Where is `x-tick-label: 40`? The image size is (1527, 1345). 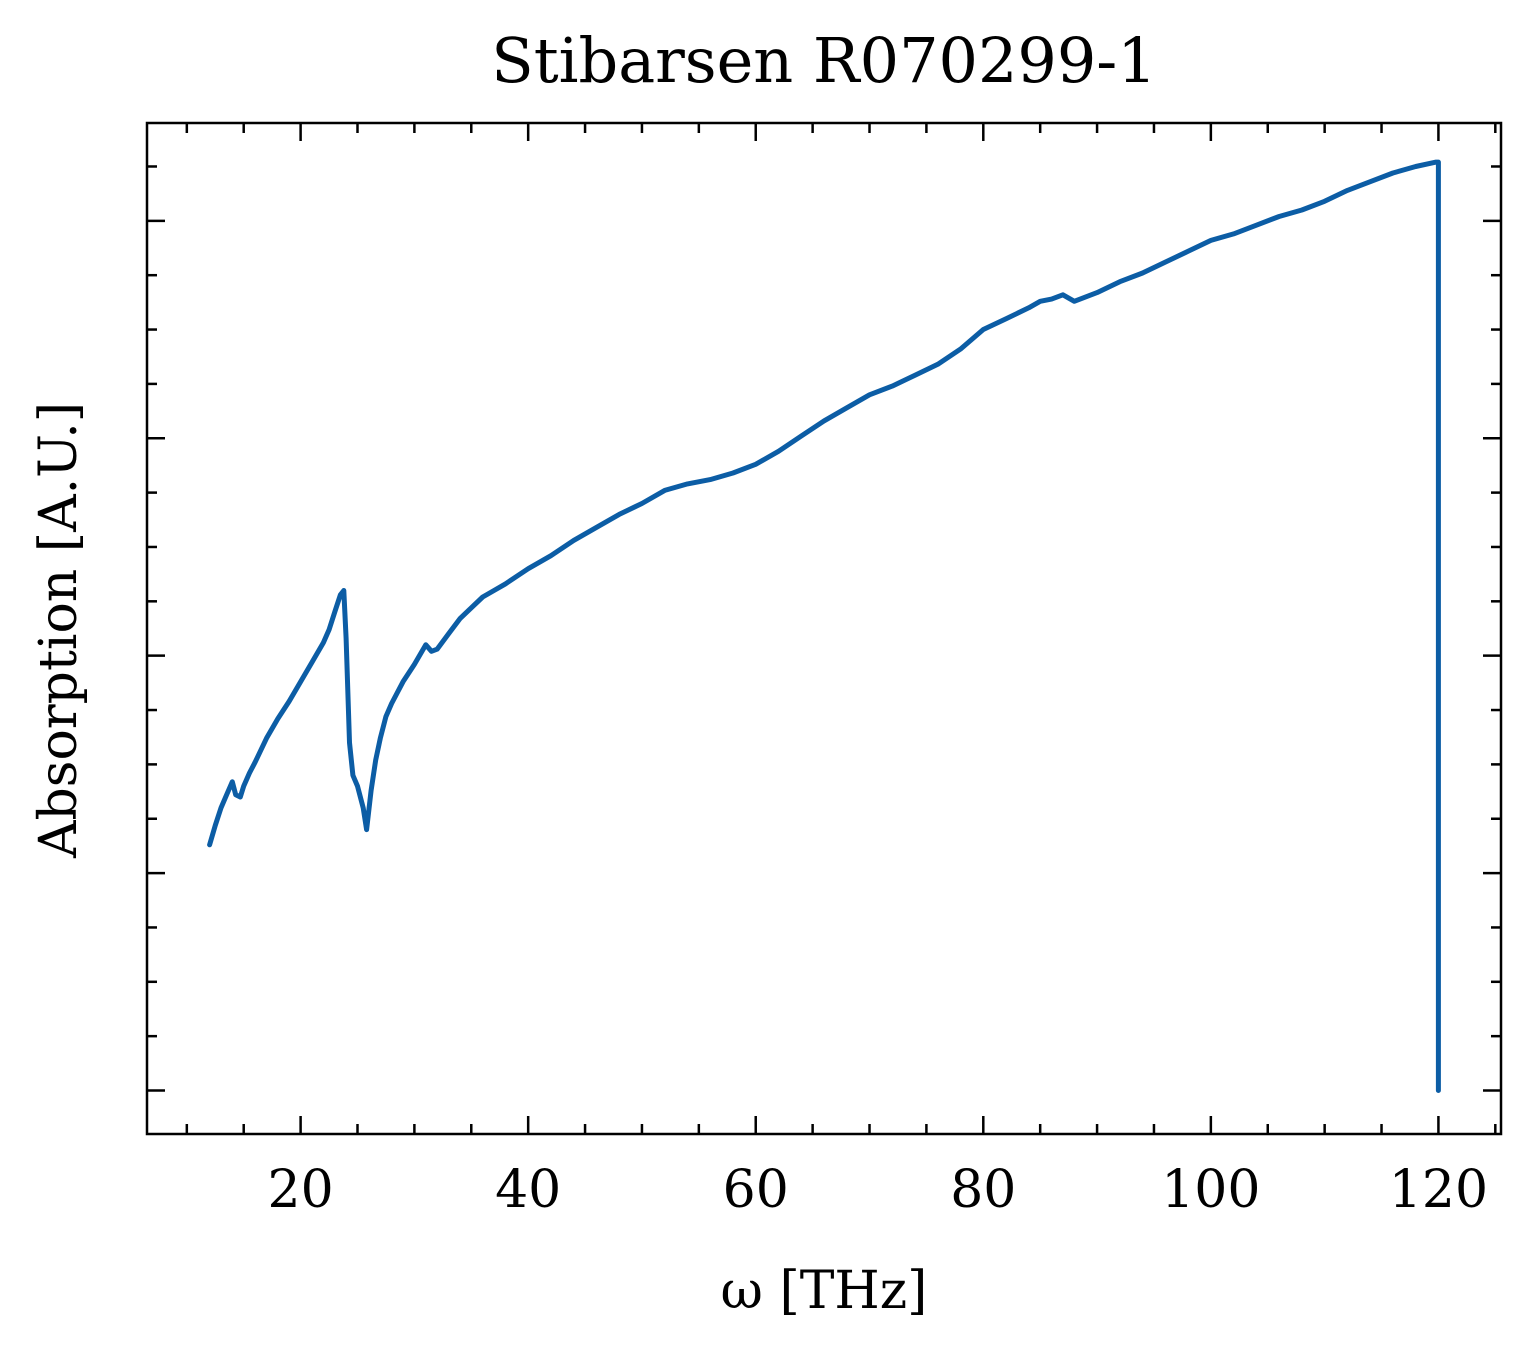 x-tick-label: 40 is located at coordinates (528, 1190).